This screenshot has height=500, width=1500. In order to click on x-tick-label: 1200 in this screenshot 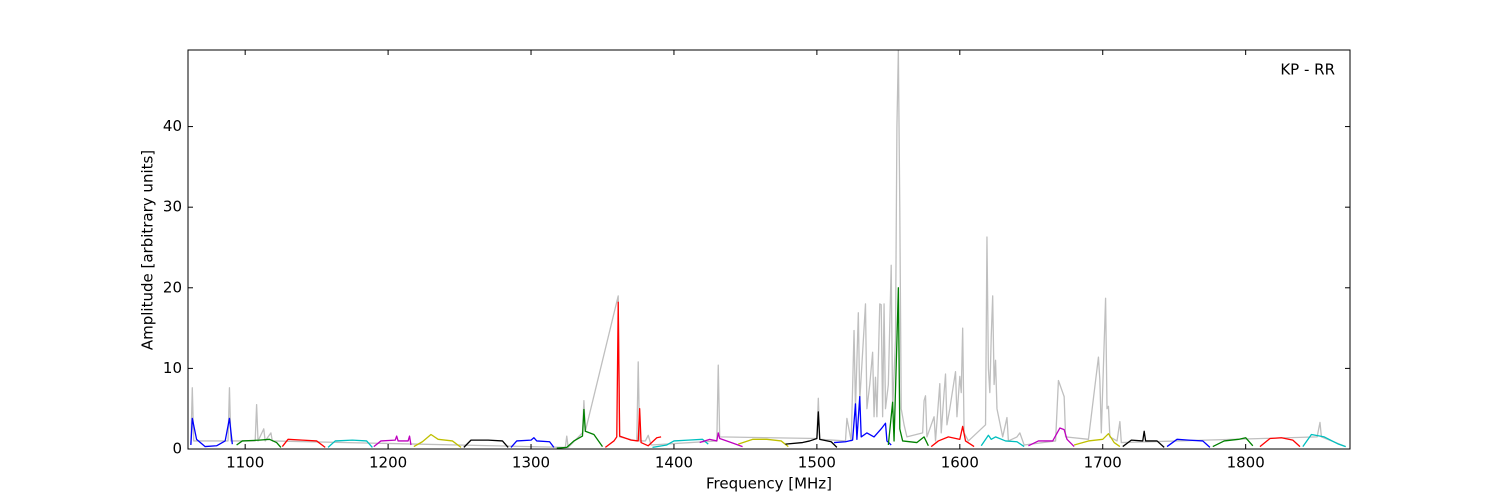, I will do `click(388, 463)`.